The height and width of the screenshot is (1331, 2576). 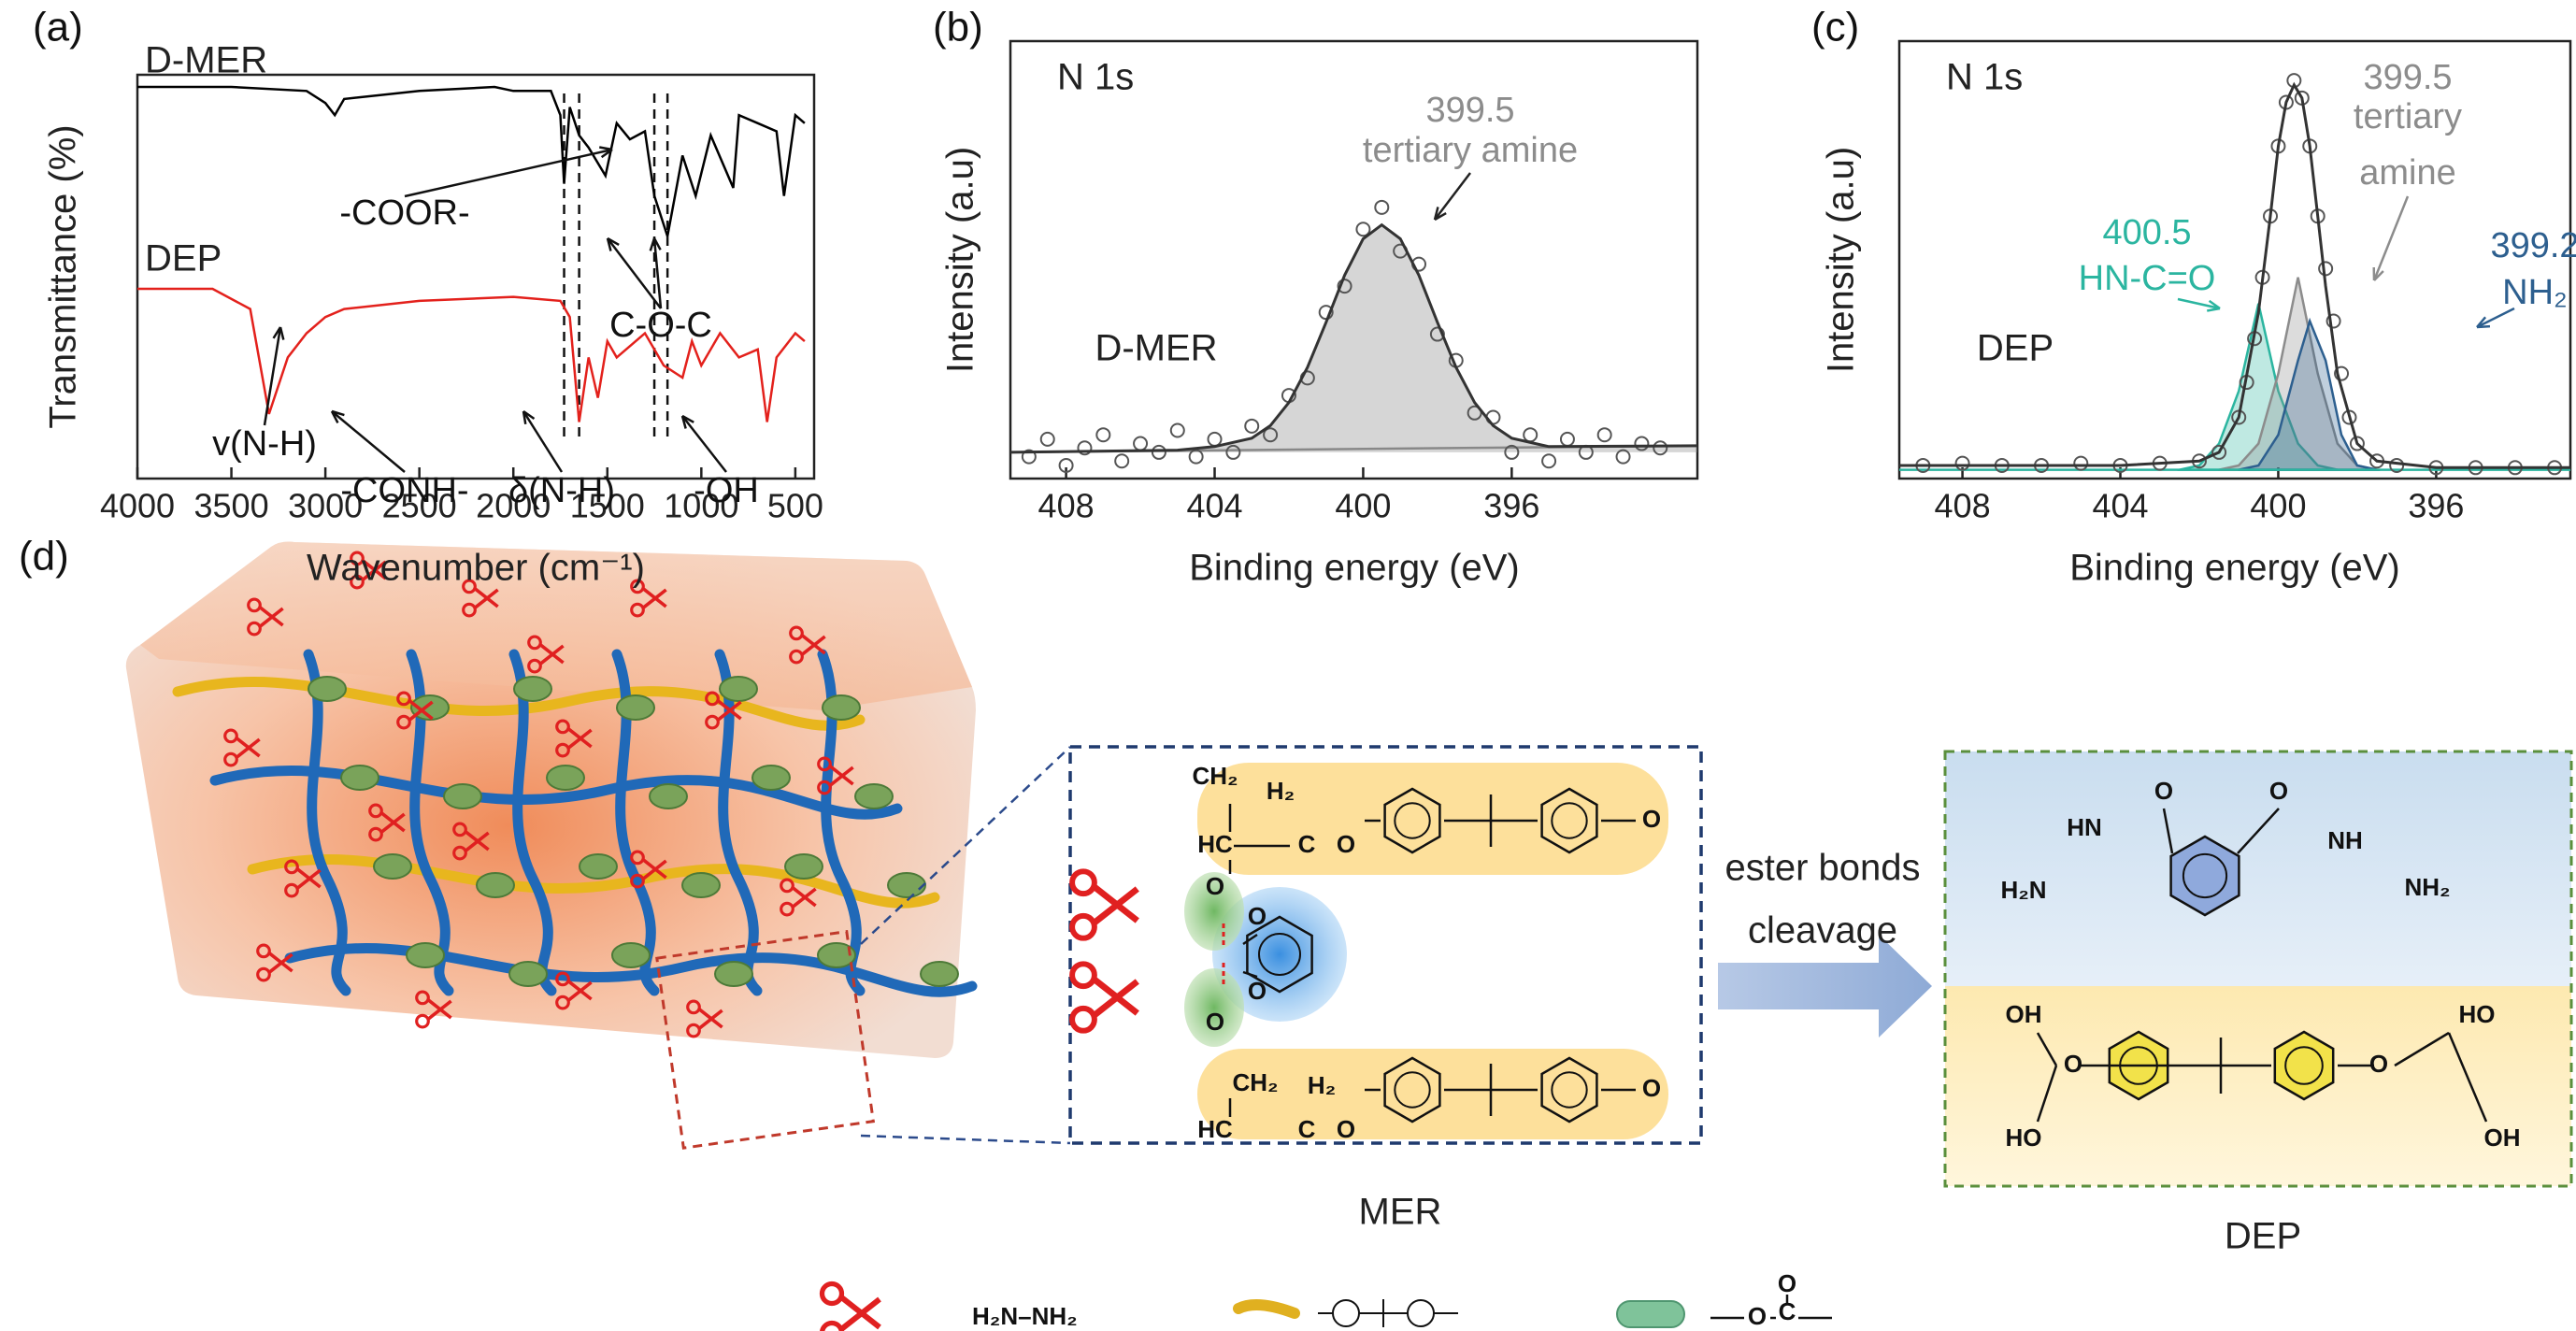 I want to click on legend: H₂N–NH₂ O CO, so click(x=1325, y=1300).